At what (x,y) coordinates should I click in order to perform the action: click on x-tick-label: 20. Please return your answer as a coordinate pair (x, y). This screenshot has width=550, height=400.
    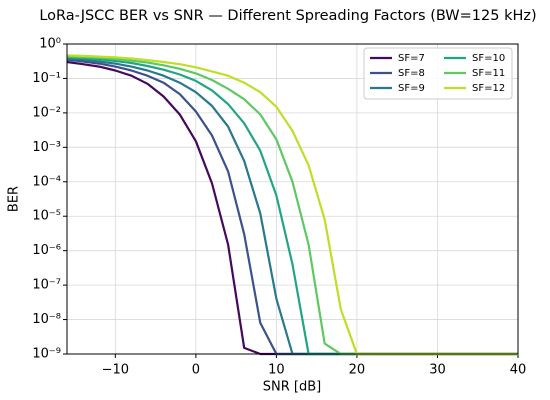
    Looking at the image, I should click on (357, 370).